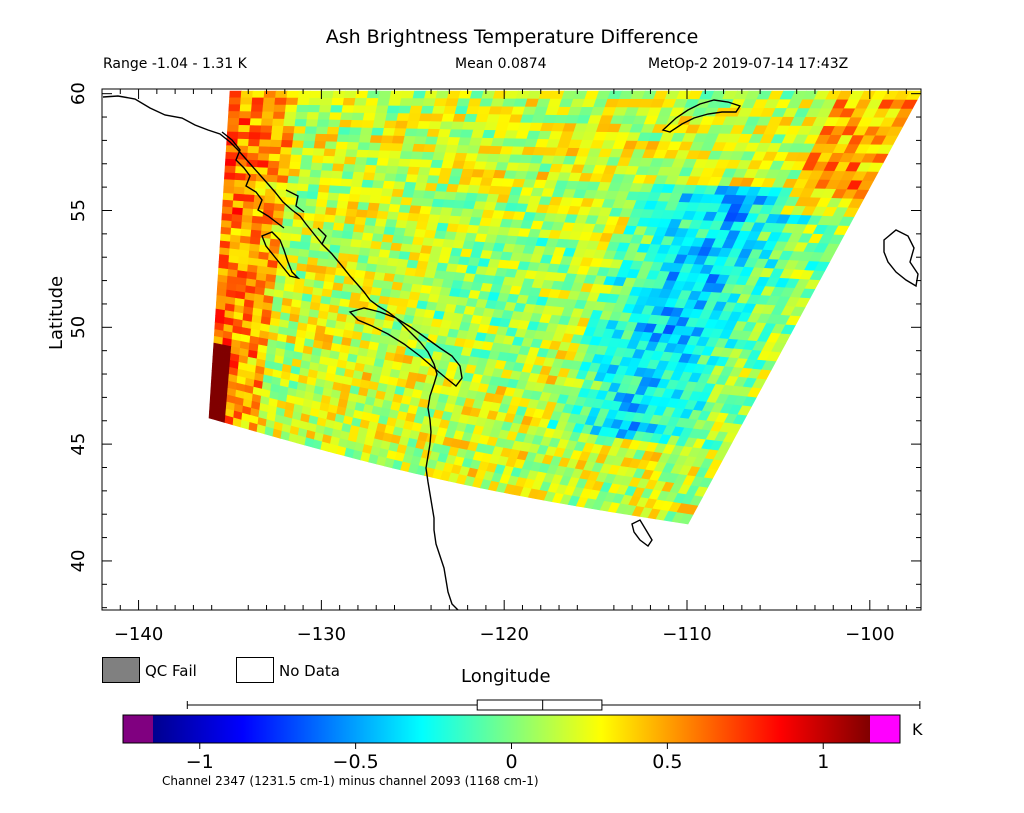  I want to click on lon-tick-label: −100, so click(869, 634).